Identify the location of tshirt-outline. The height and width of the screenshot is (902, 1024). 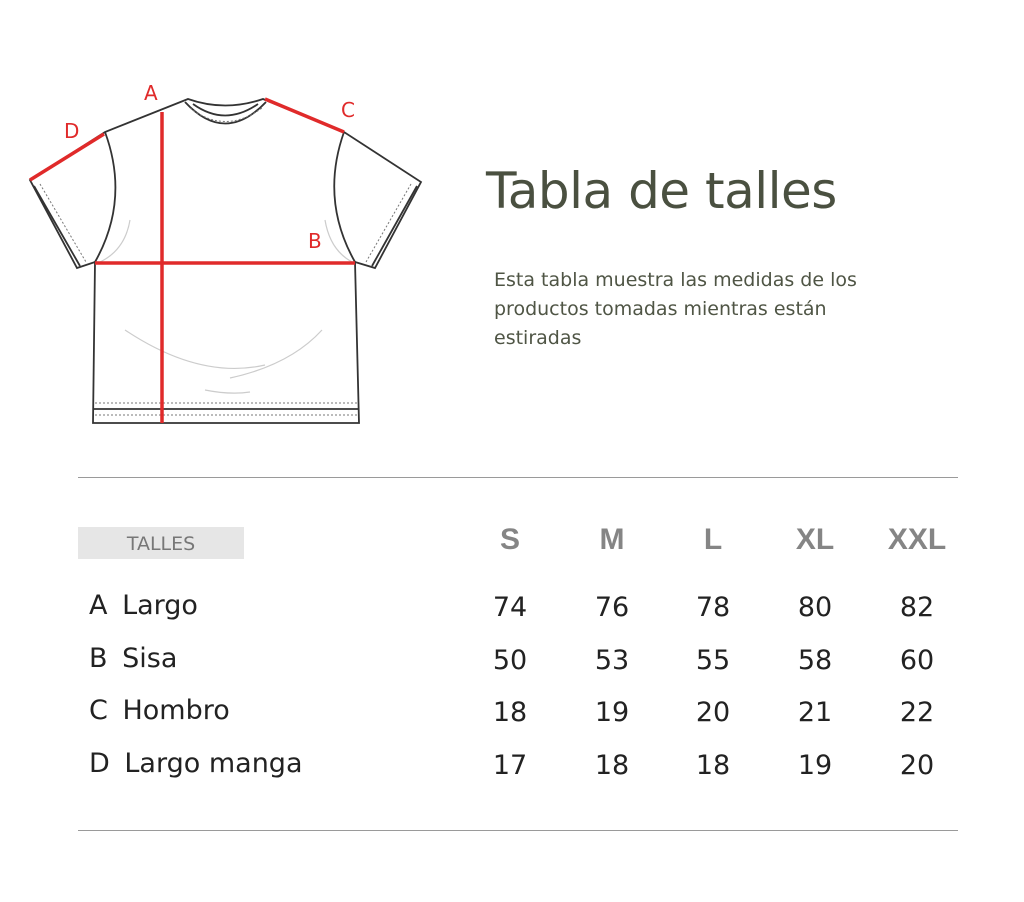
(225, 261).